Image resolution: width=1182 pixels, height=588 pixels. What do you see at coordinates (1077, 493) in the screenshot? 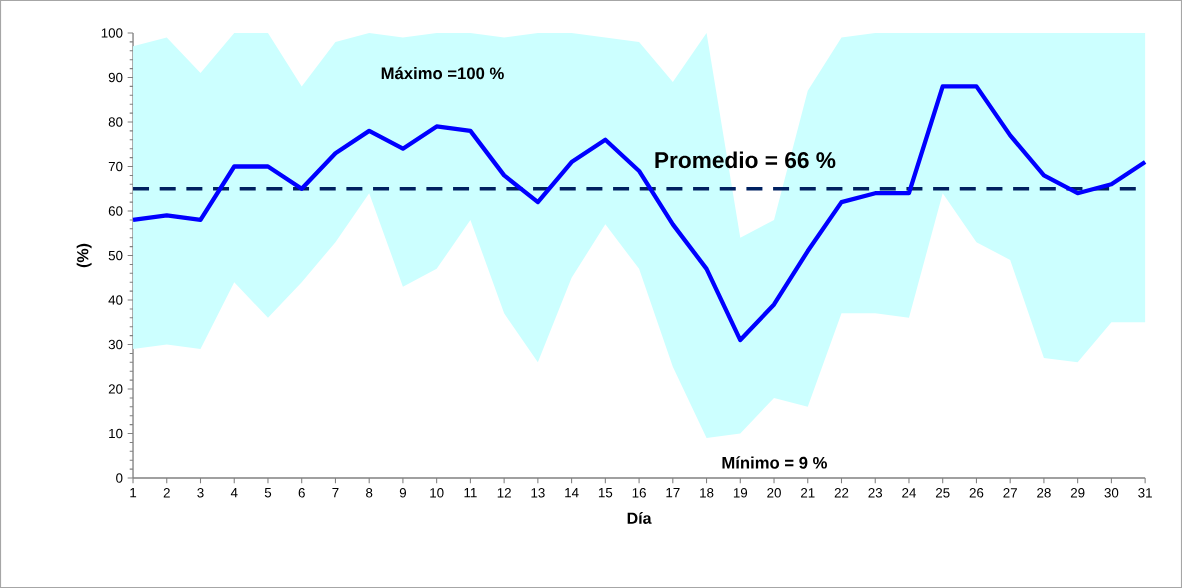
I see `x-tick-label: 29` at bounding box center [1077, 493].